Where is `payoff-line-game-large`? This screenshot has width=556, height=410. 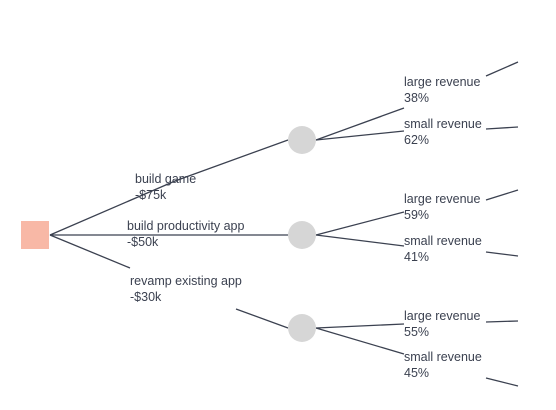
payoff-line-game-large is located at coordinates (502, 69).